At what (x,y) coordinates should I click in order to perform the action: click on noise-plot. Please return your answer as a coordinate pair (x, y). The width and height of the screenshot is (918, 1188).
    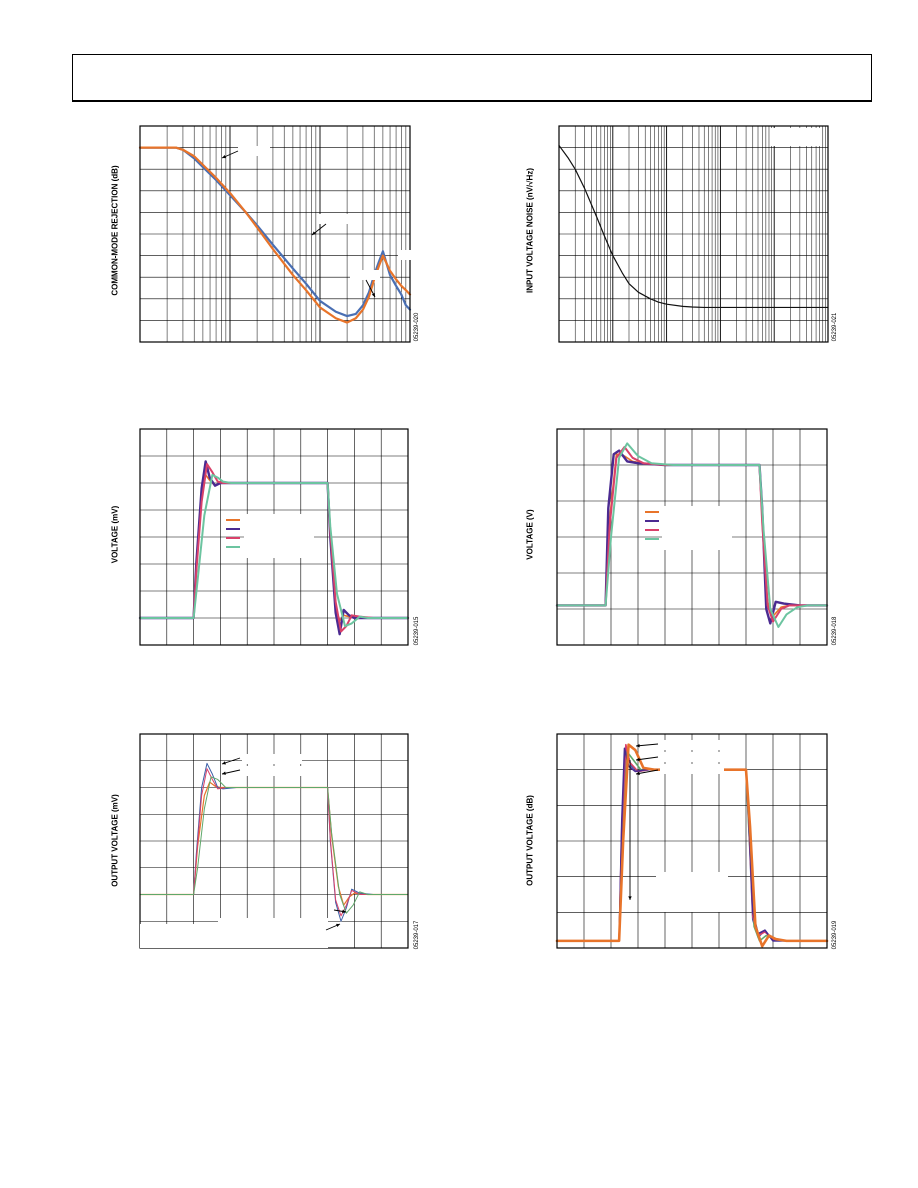
    Looking at the image, I should click on (693, 234).